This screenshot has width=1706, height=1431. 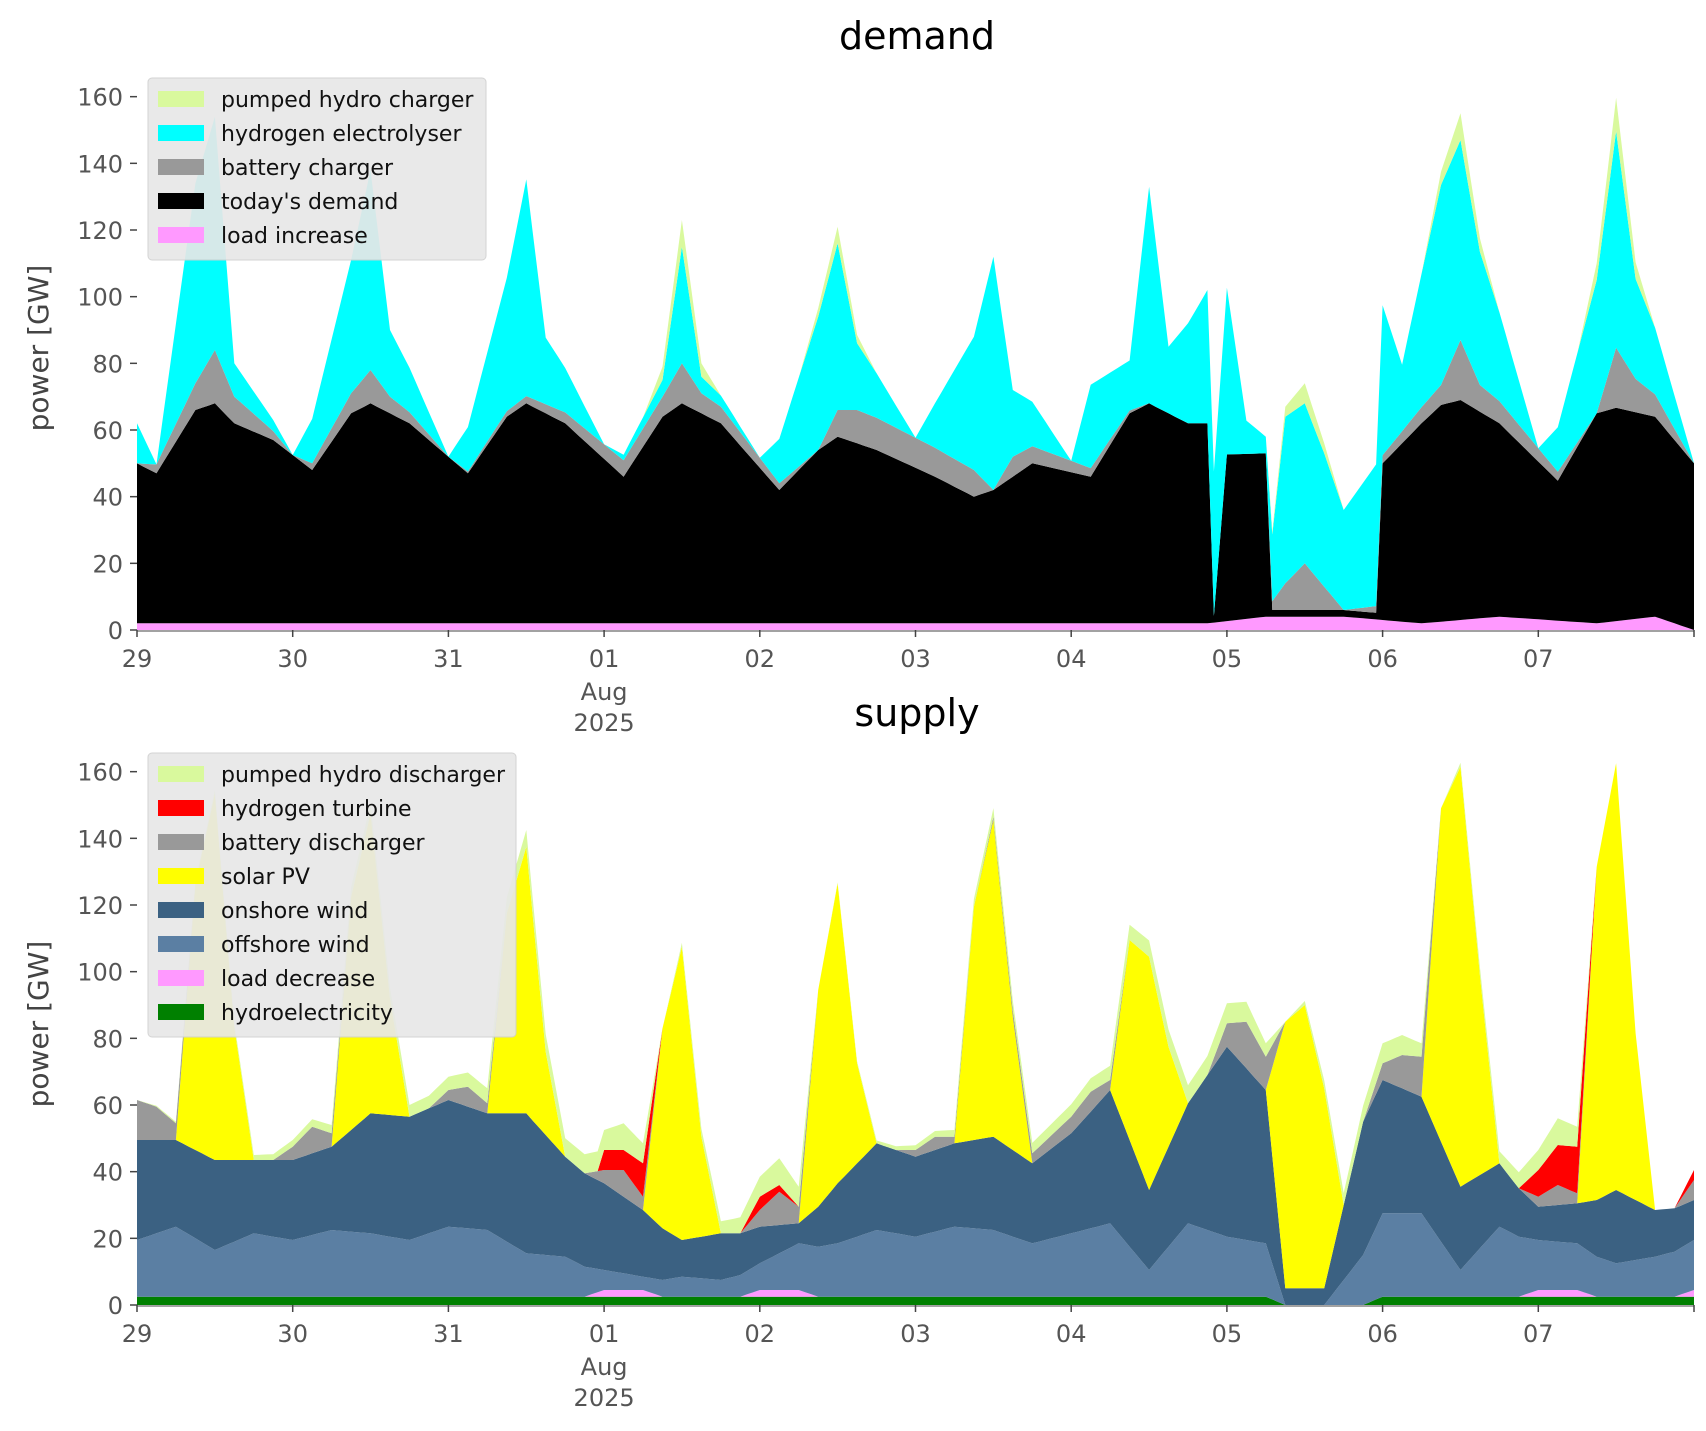 I want to click on area-today-s-demand, so click(x=915, y=515).